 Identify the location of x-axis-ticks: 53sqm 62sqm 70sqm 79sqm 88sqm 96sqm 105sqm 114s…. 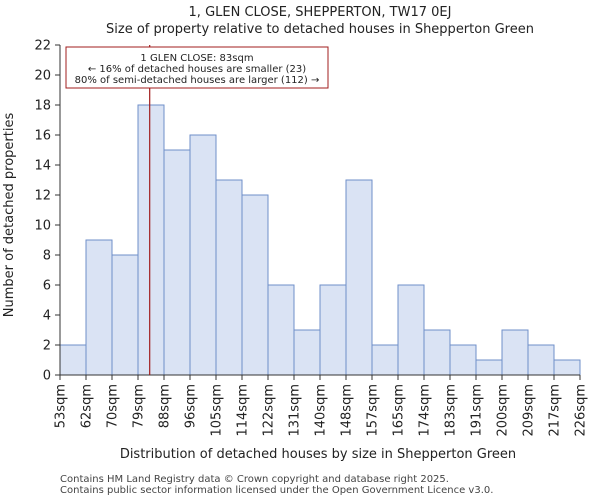
(321, 406).